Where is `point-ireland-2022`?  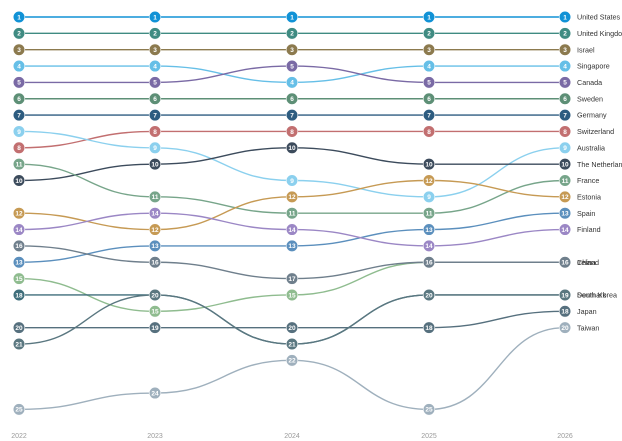
point-ireland-2022 is located at coordinates (19, 245).